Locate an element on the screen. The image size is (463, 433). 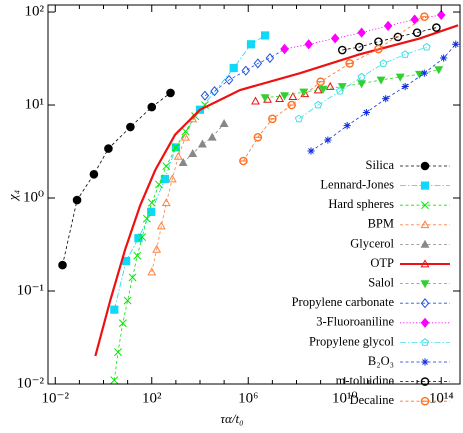
legend-label: Salol is located at coordinates (381, 282).